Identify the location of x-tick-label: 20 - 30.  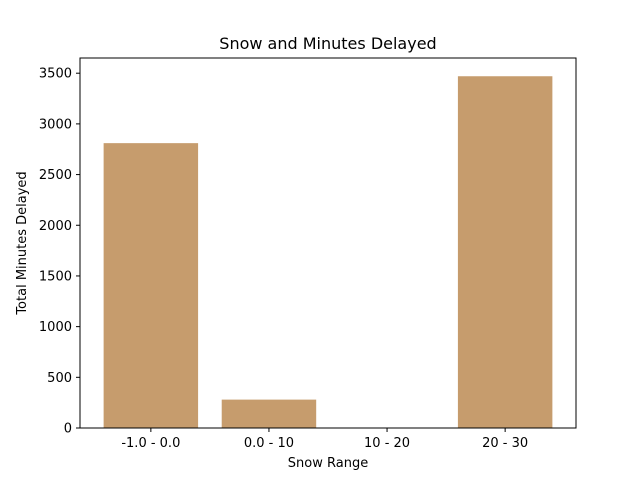
(505, 443).